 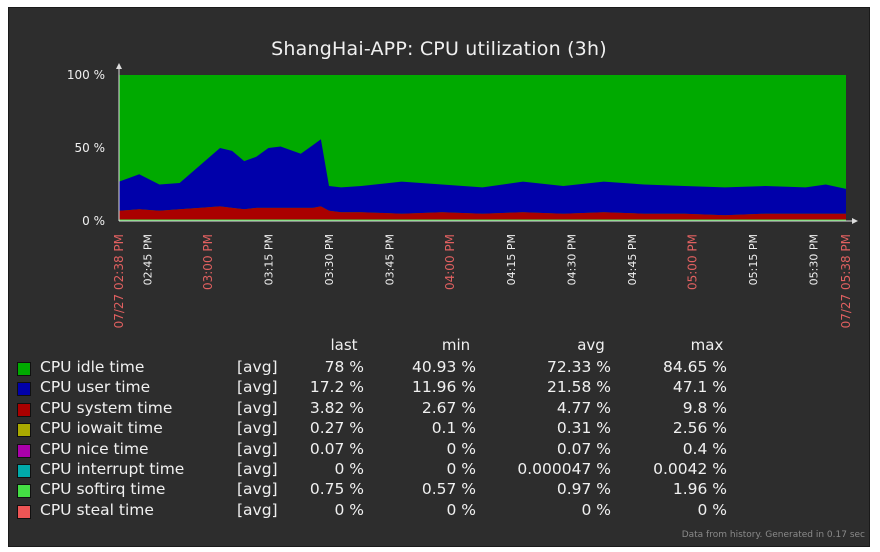 I want to click on legend-value-last: 78 %, so click(x=344, y=367).